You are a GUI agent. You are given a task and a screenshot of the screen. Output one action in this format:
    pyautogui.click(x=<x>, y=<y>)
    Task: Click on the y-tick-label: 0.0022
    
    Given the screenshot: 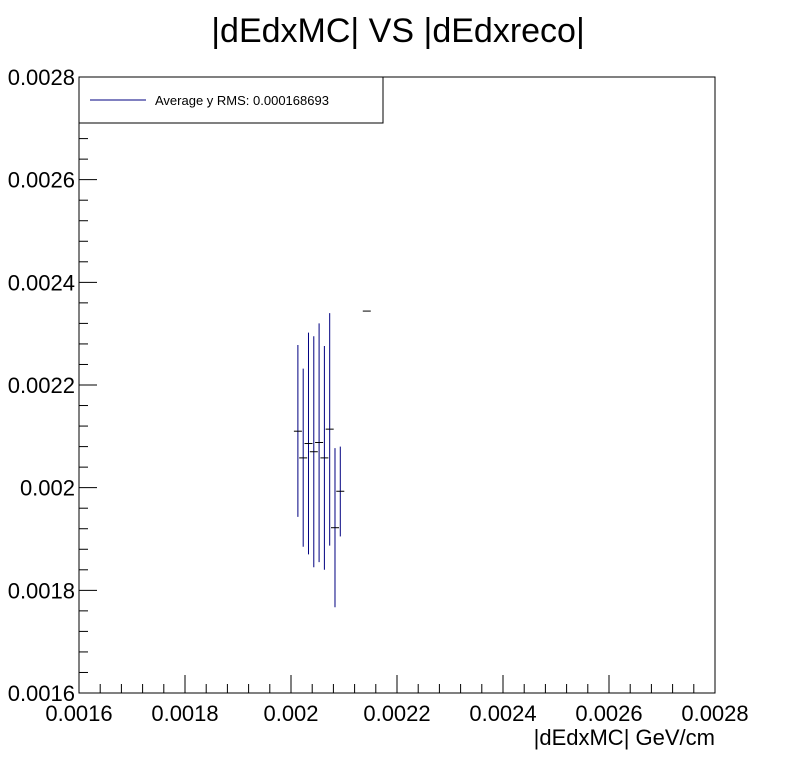 What is the action you would take?
    pyautogui.click(x=41, y=385)
    